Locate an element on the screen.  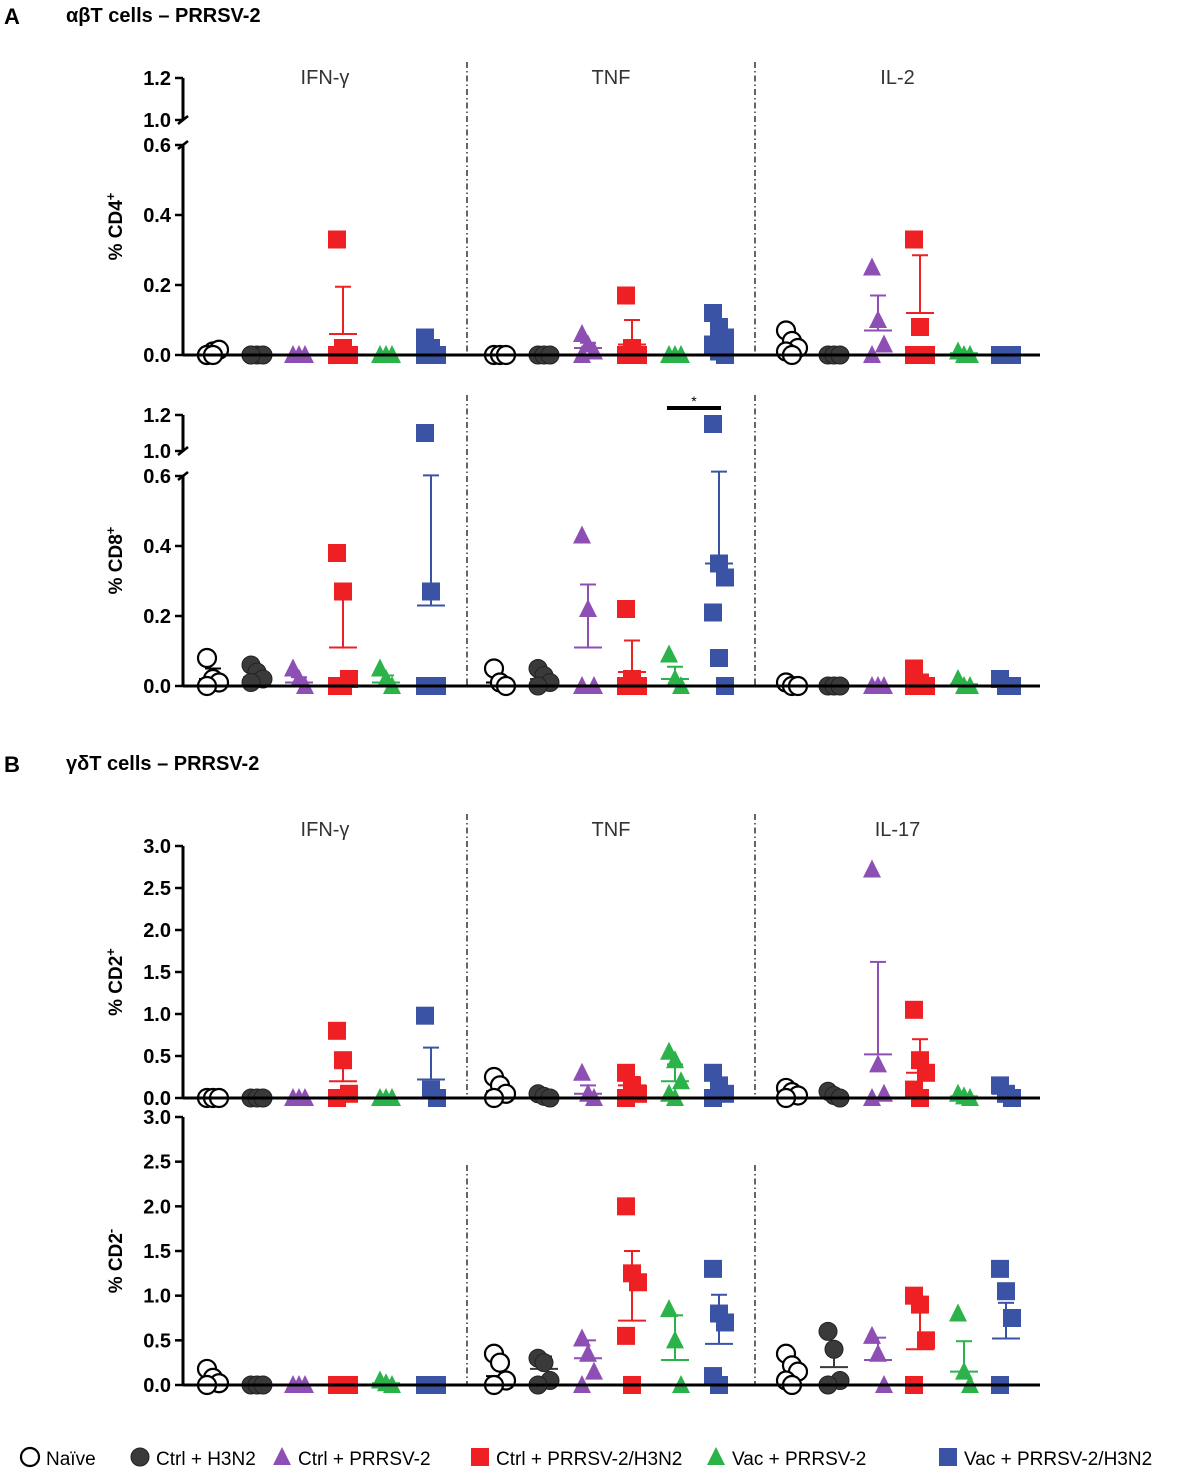
y-tick-label: 1.0 is located at coordinates (157, 452).